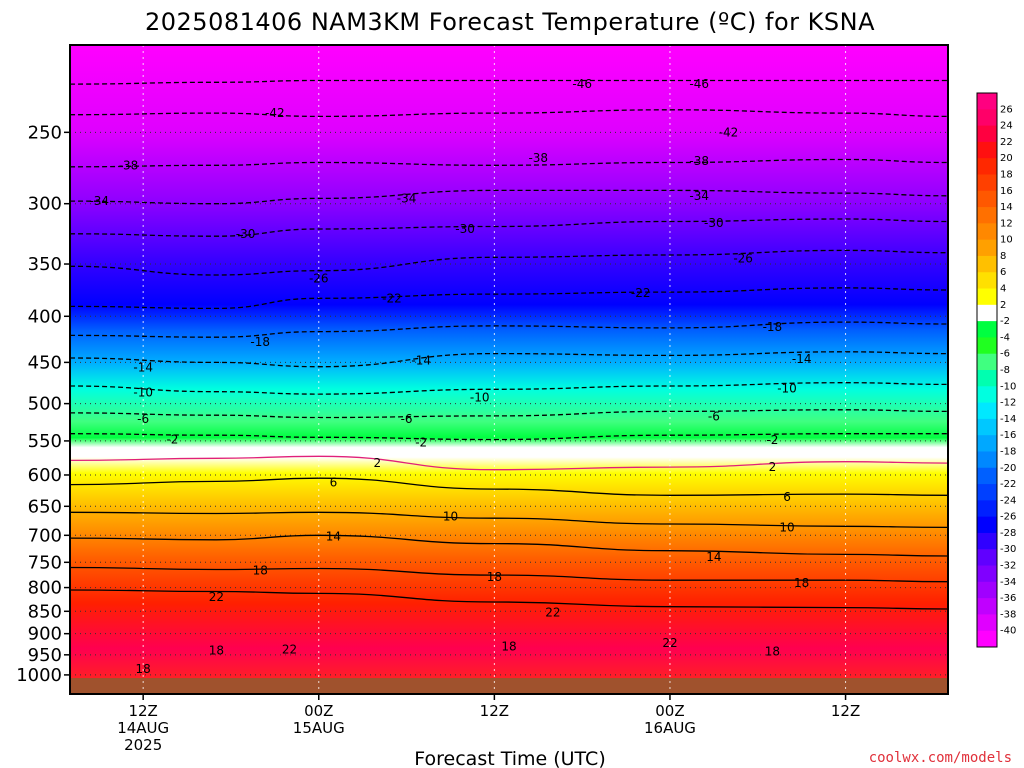 The width and height of the screenshot is (1024, 768). What do you see at coordinates (45, 316) in the screenshot?
I see `y-tick-label: 400` at bounding box center [45, 316].